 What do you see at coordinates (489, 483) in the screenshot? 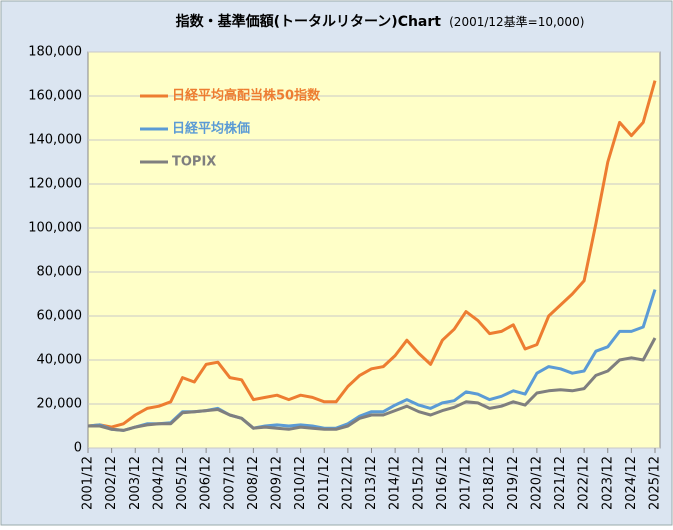
I see `x-tick-label: 2018/12` at bounding box center [489, 483].